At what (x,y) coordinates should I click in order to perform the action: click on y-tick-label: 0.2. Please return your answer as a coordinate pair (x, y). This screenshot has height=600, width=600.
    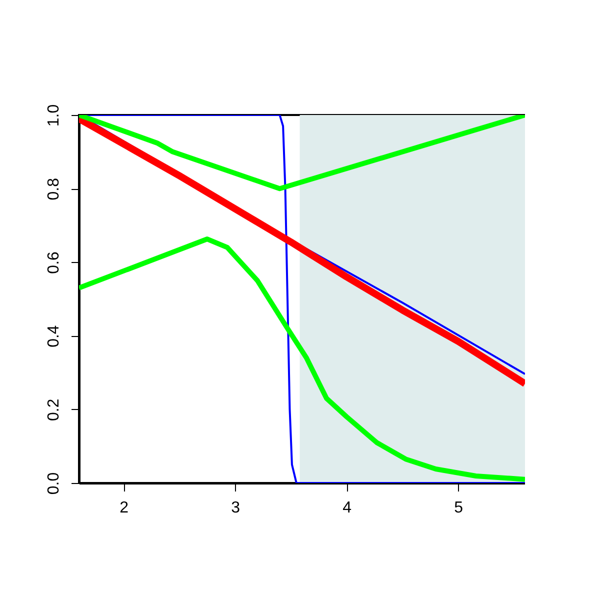
    Looking at the image, I should click on (54, 410).